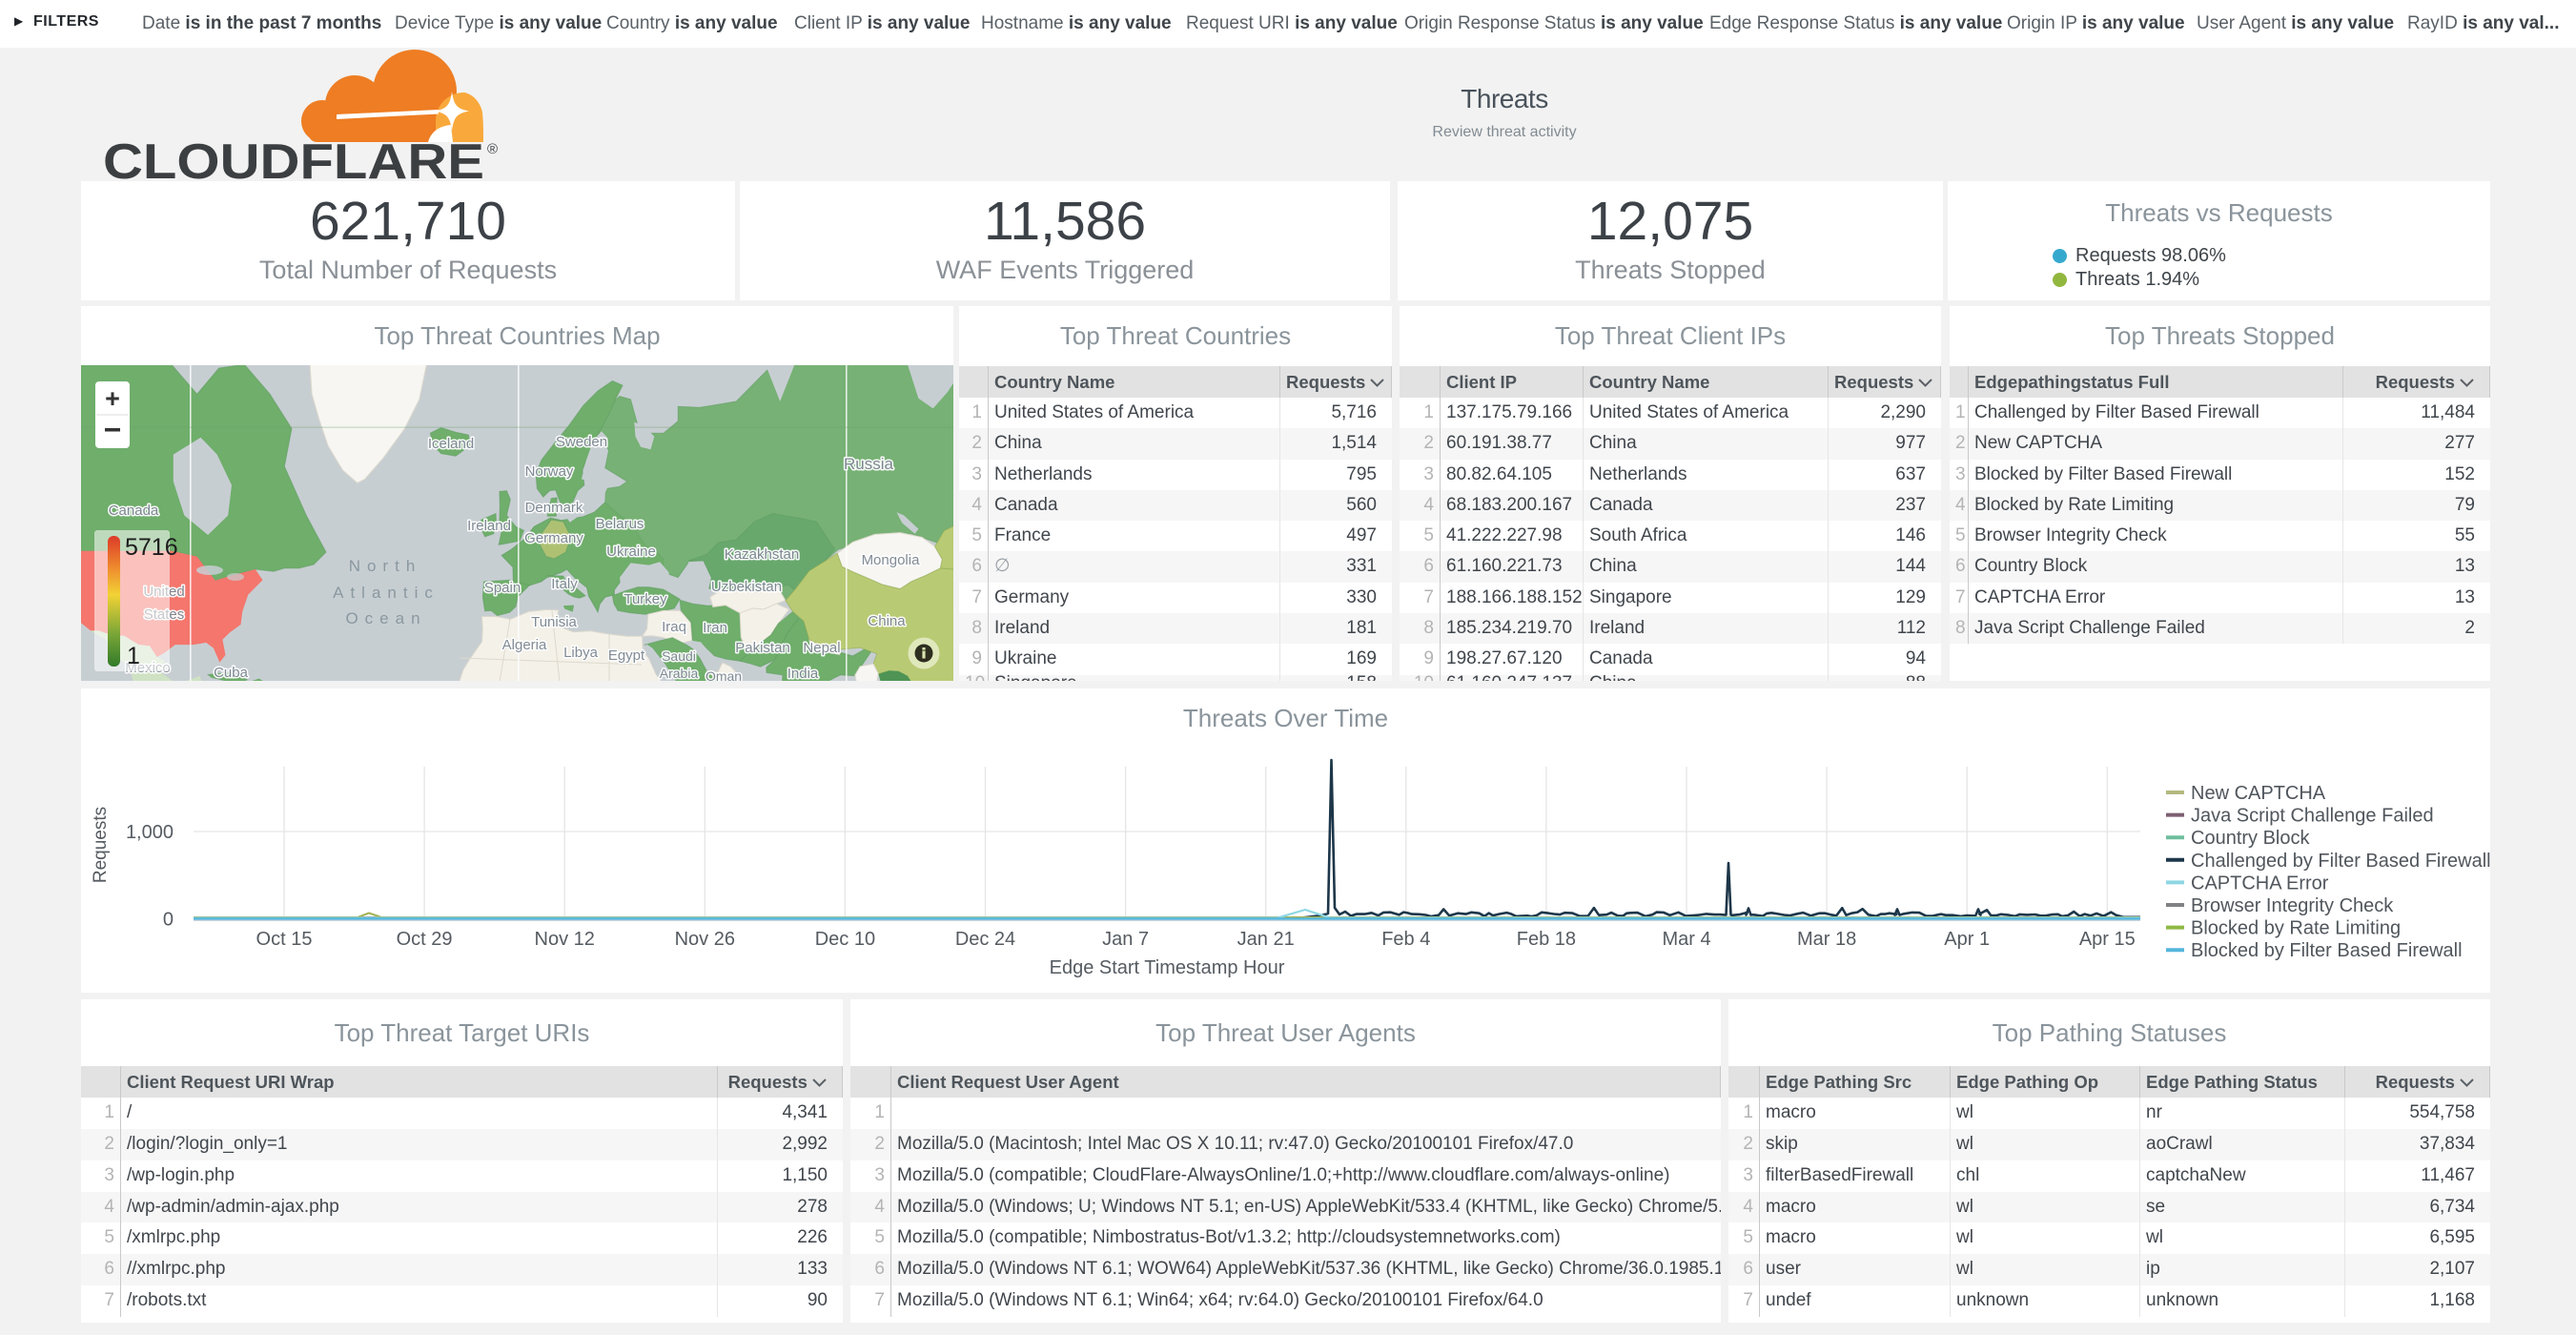 This screenshot has width=2576, height=1335. I want to click on svg-text: Ukraine, so click(631, 552).